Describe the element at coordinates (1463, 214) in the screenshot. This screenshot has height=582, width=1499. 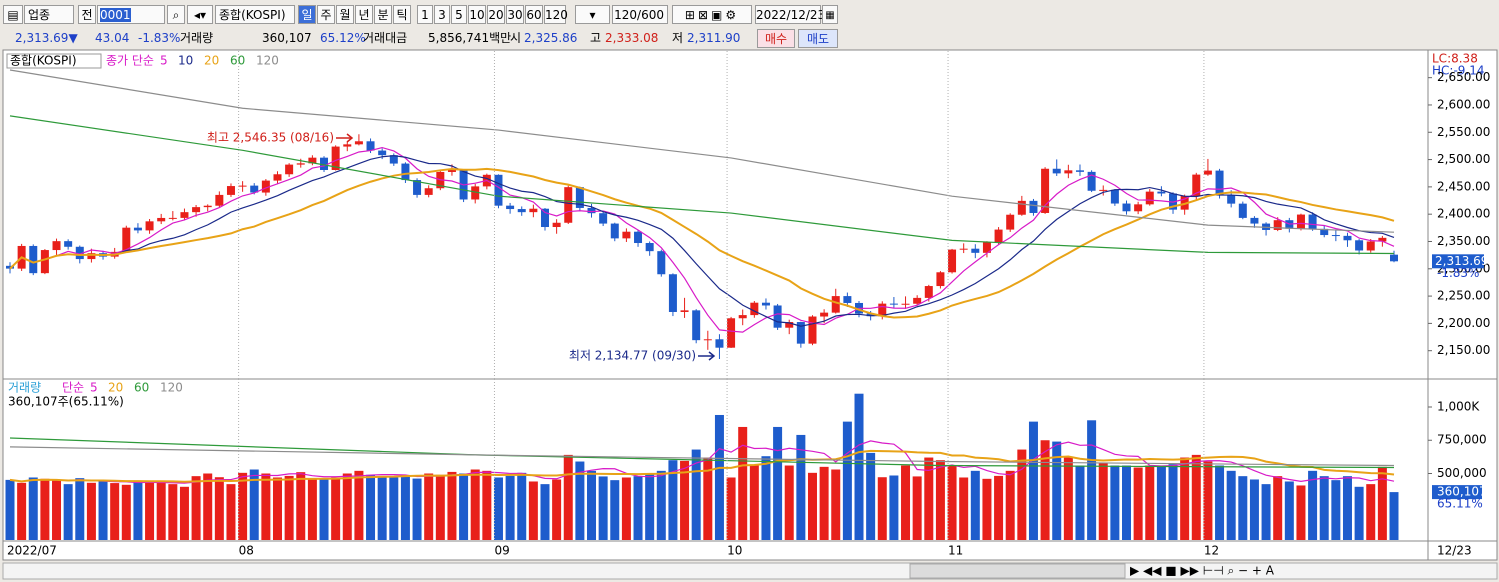
I see `y-tick-label: 2,400.00` at that location.